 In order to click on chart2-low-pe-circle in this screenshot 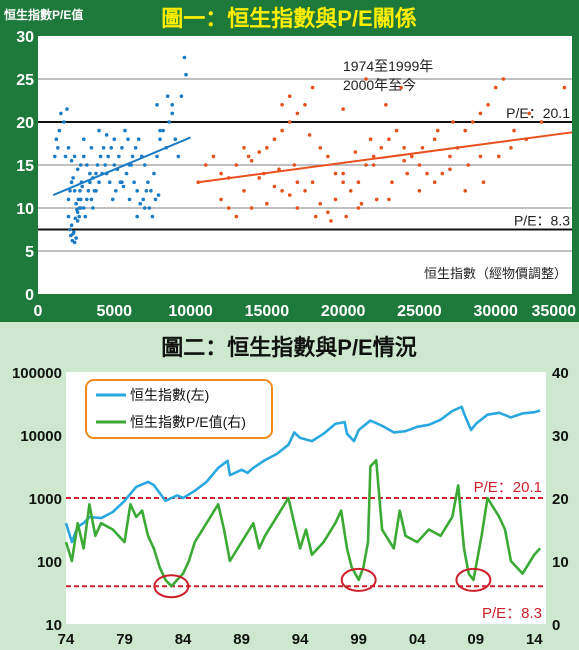, I will do `click(358, 579)`.